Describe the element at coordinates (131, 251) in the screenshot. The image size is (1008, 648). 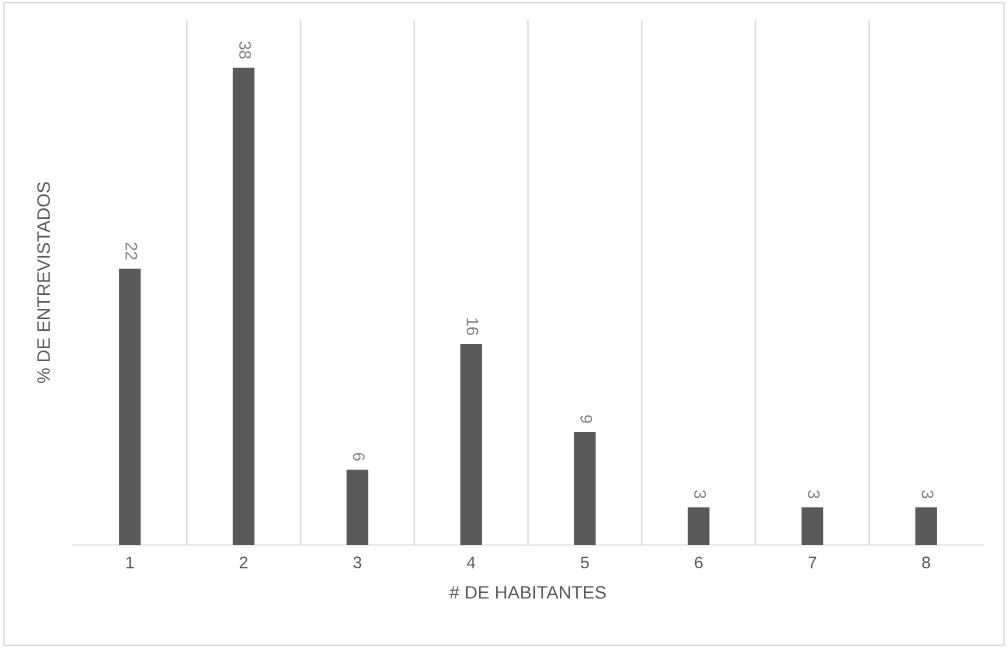
I see `data-label: 22` at that location.